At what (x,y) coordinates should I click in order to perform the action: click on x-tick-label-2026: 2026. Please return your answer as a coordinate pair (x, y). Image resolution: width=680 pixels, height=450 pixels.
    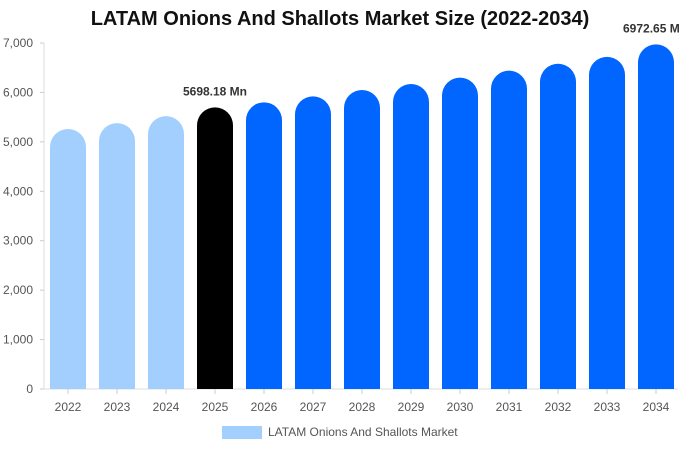
    Looking at the image, I should click on (264, 407).